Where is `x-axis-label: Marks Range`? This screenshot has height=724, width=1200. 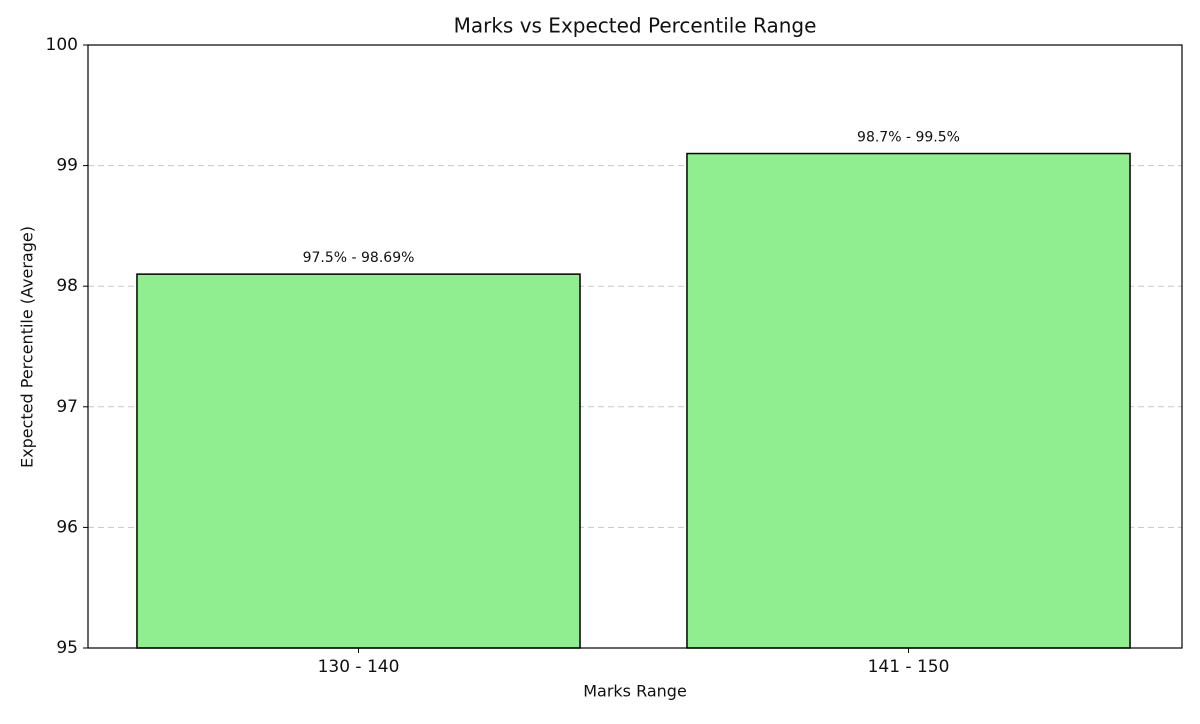
x-axis-label: Marks Range is located at coordinates (635, 691).